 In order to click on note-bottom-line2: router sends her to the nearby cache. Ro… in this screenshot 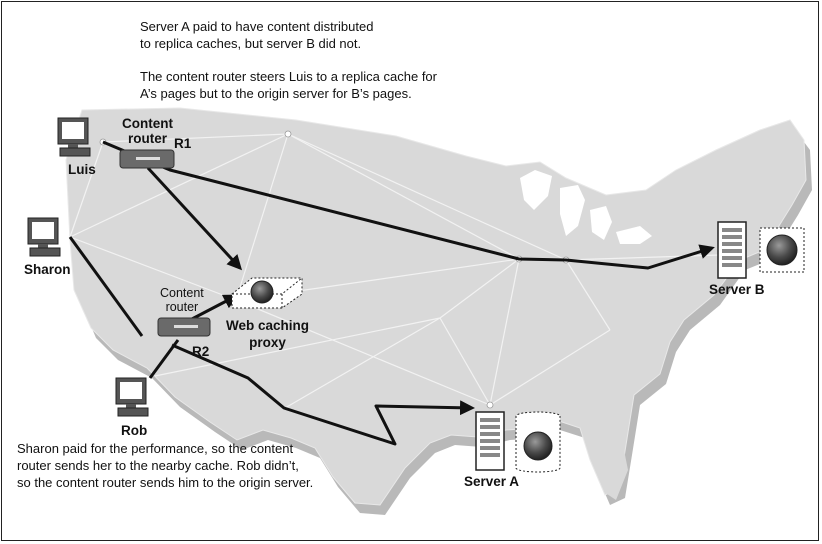, I will do `click(158, 465)`.